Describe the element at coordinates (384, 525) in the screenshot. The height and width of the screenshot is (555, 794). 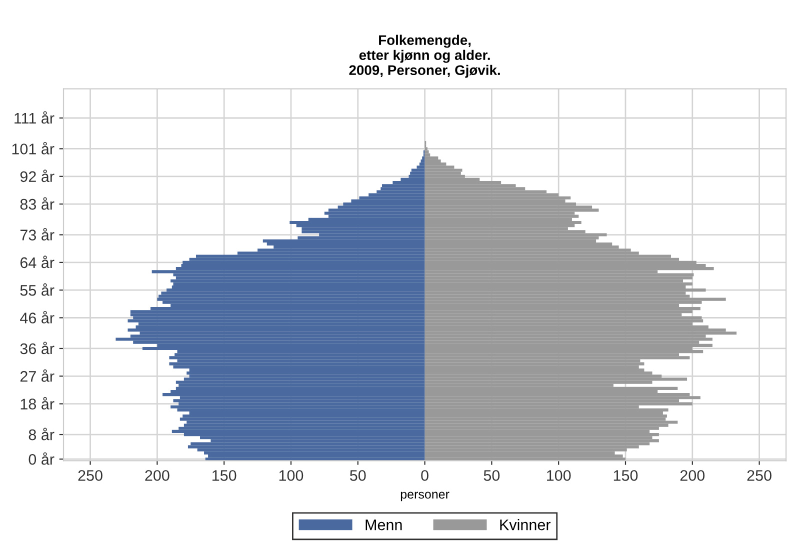
I see `legend-label: Menn` at that location.